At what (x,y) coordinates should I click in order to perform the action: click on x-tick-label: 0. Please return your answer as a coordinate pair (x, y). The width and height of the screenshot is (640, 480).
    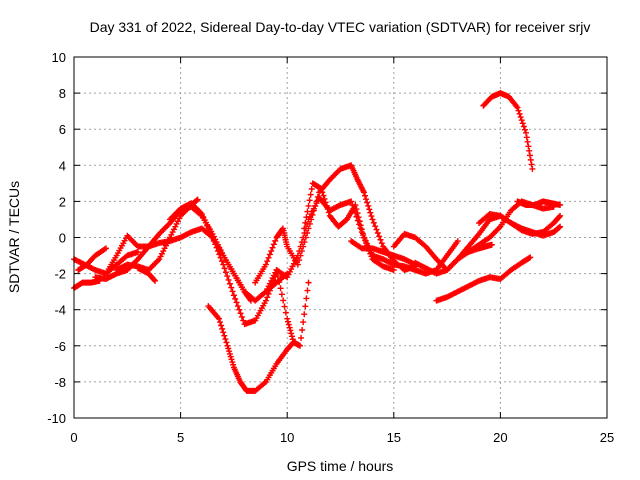
    Looking at the image, I should click on (73, 437).